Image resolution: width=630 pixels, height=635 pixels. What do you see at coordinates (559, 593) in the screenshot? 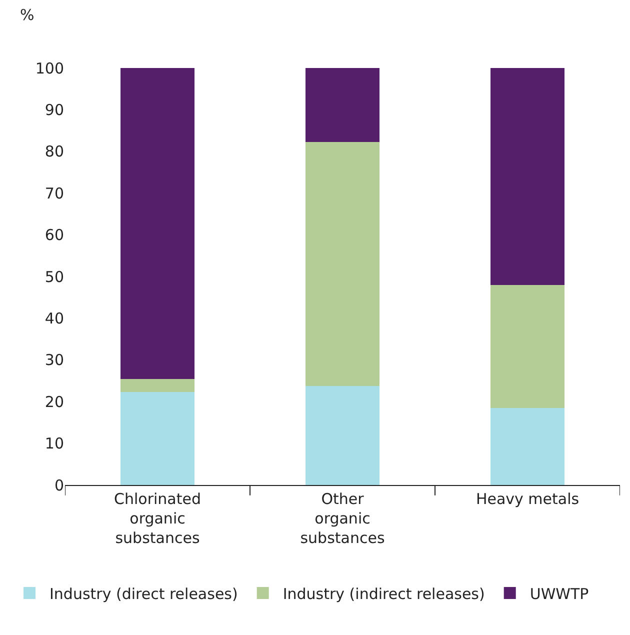
I see `legend-label: UWWTP` at bounding box center [559, 593].